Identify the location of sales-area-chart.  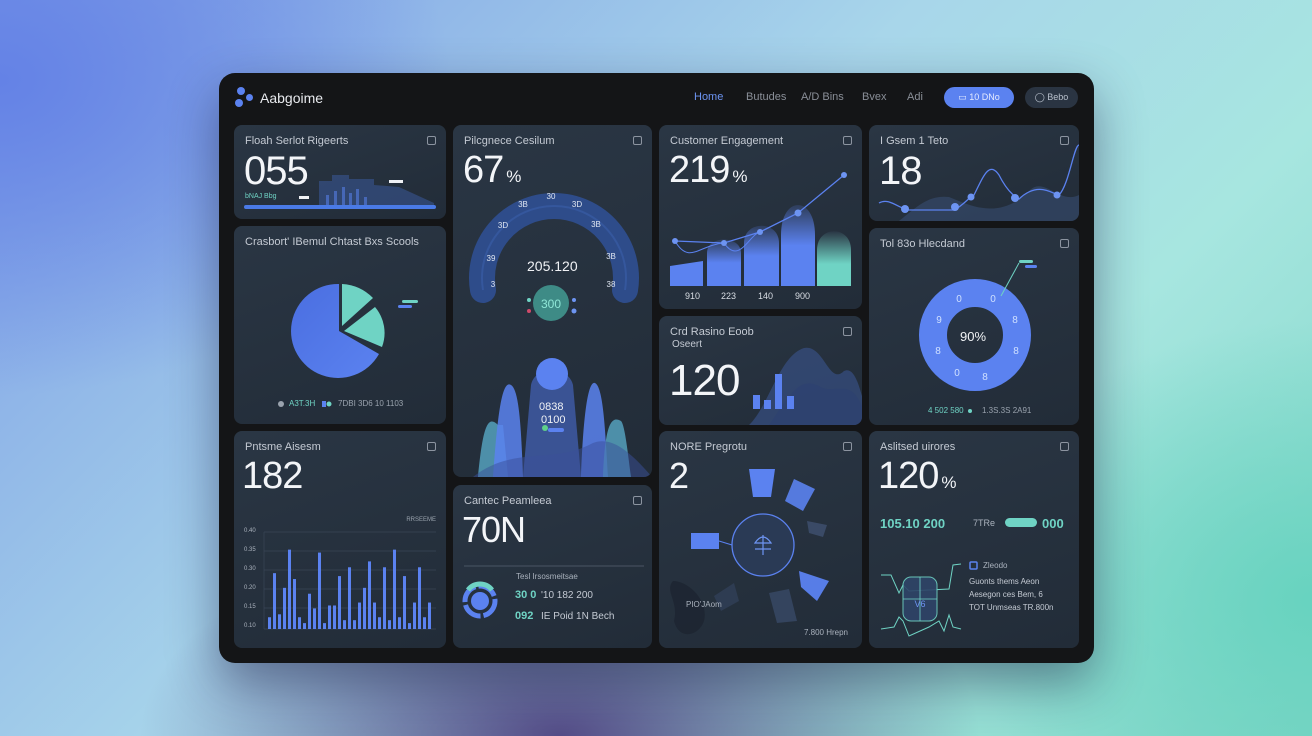
(340, 192).